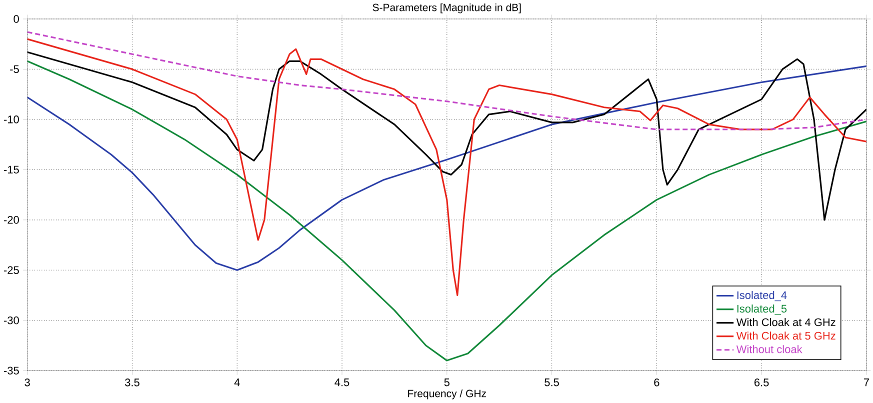 The image size is (873, 403). Describe the element at coordinates (786, 336) in the screenshot. I see `legend-label: With Cloak at 5 GHz` at that location.